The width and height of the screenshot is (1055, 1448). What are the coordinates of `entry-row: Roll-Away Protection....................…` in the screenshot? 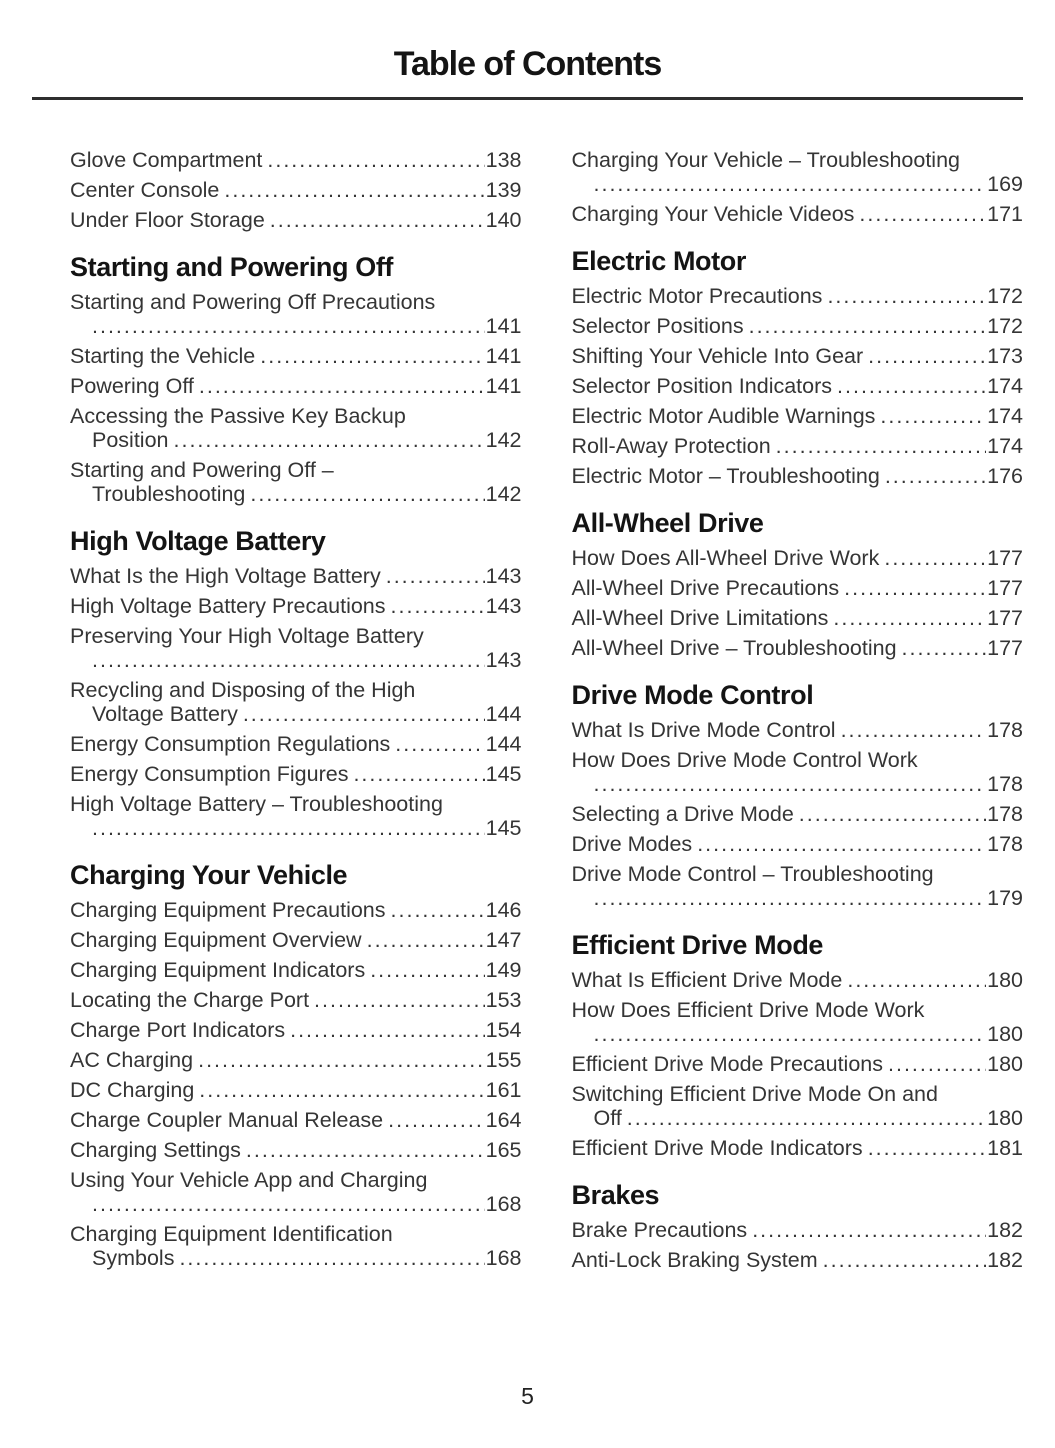 It's located at (798, 446).